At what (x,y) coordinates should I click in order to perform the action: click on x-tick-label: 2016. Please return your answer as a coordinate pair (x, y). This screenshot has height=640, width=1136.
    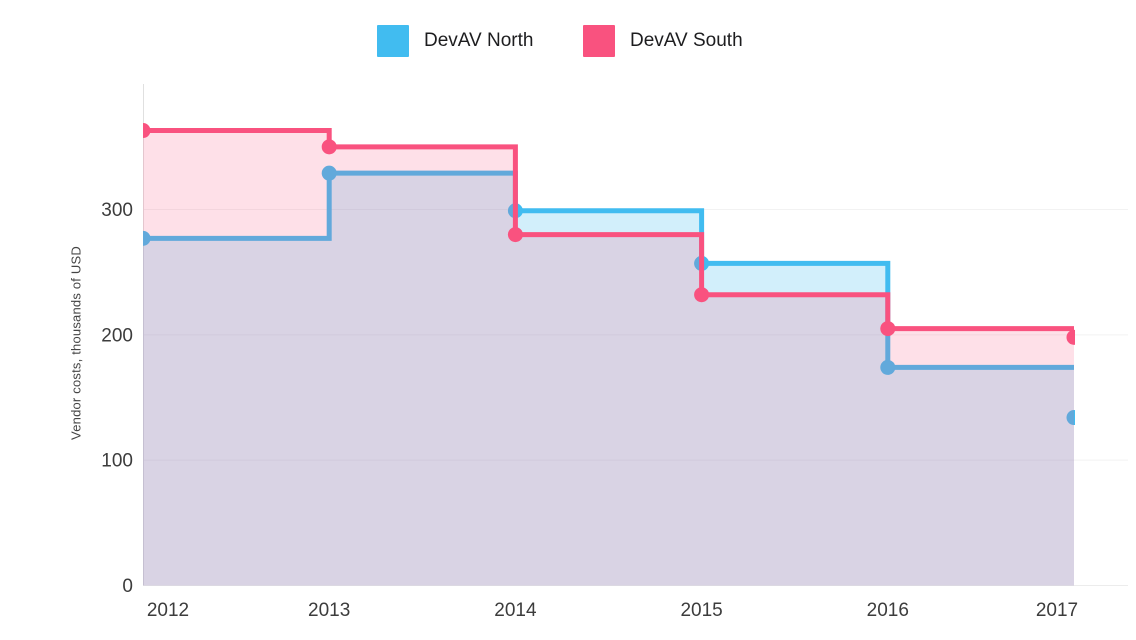
    Looking at the image, I should click on (888, 610).